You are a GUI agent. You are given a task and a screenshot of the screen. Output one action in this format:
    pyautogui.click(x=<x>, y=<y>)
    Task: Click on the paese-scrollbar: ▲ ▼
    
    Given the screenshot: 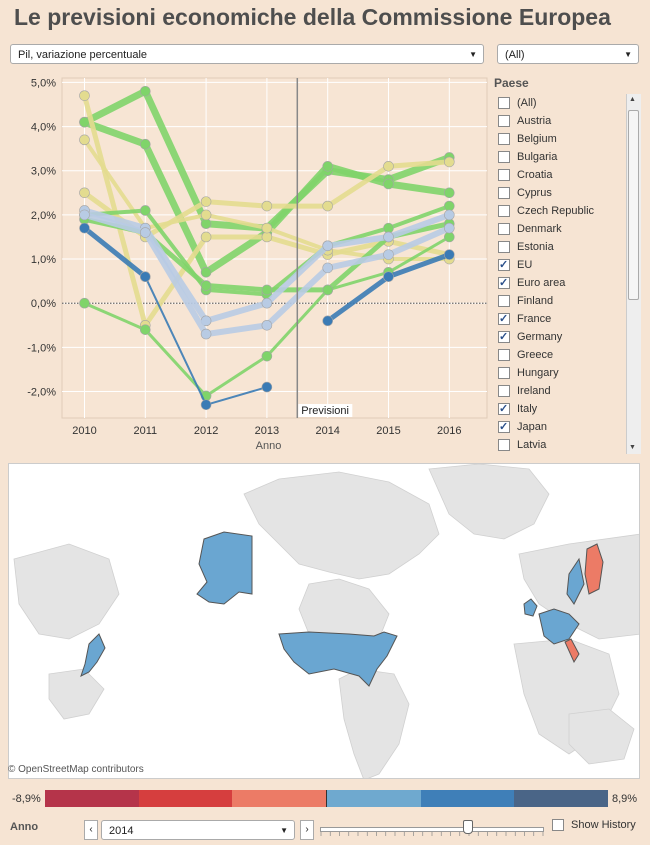 What is the action you would take?
    pyautogui.click(x=633, y=274)
    